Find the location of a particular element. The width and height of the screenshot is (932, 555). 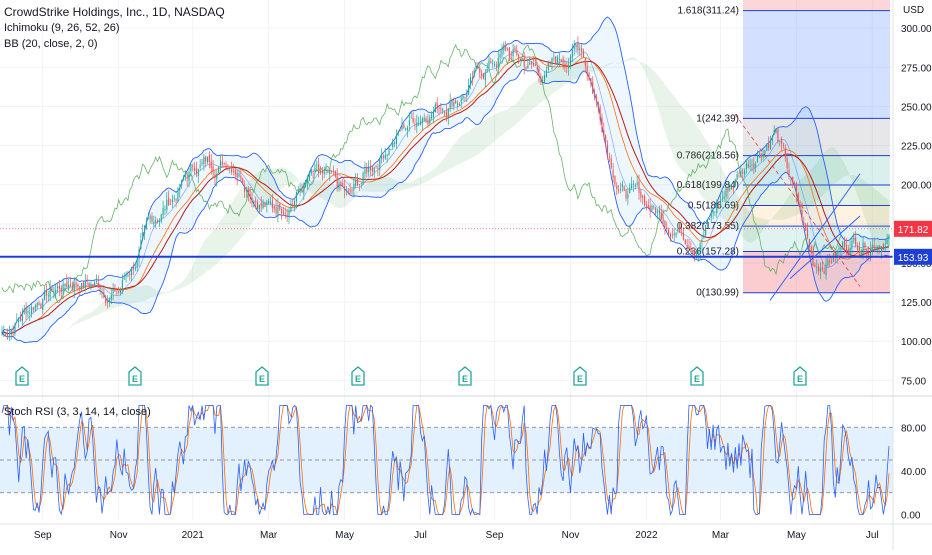

price-label-text: 171.82 is located at coordinates (913, 230).